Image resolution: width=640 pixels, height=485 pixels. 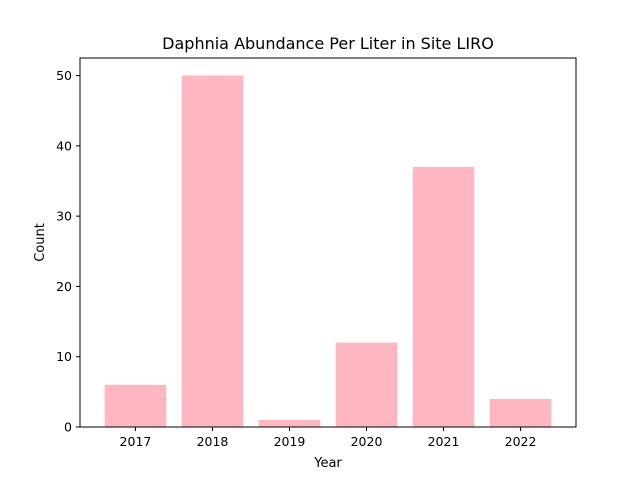 I want to click on bar-2022, so click(x=520, y=412).